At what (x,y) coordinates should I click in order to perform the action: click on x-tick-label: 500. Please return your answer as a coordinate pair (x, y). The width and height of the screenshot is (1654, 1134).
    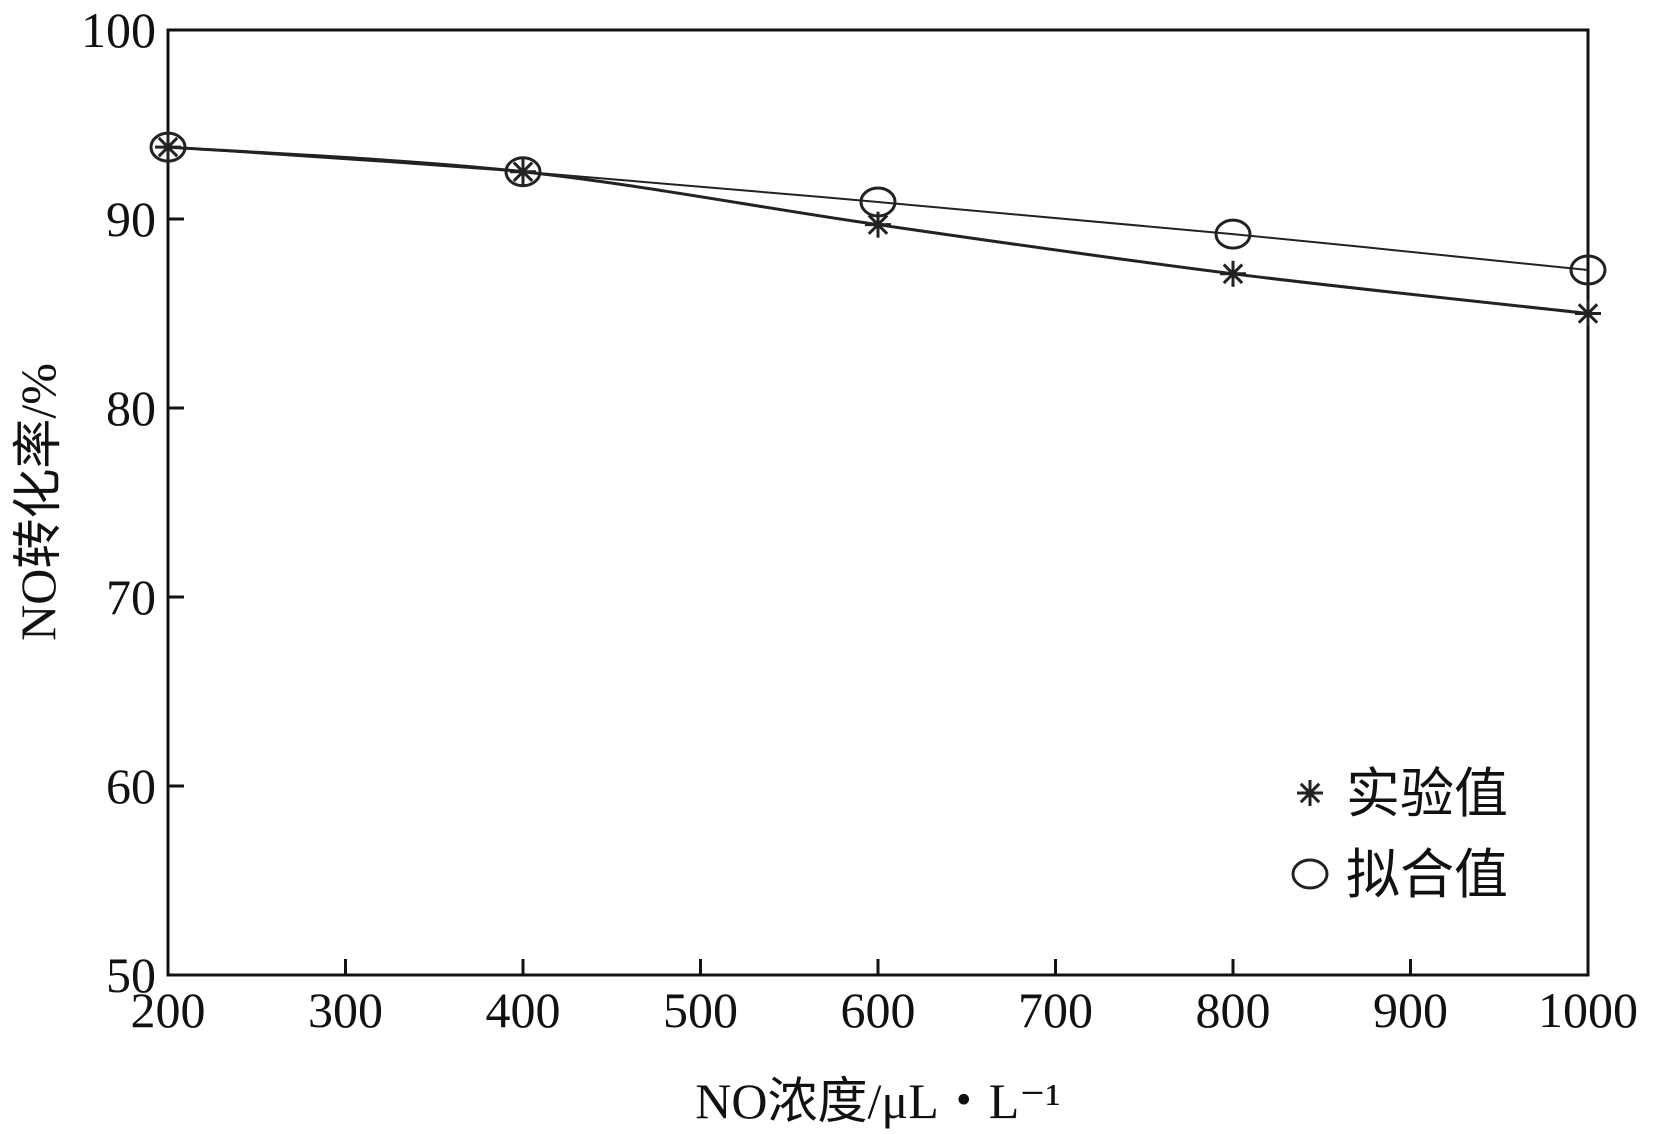
    Looking at the image, I should click on (700, 1010).